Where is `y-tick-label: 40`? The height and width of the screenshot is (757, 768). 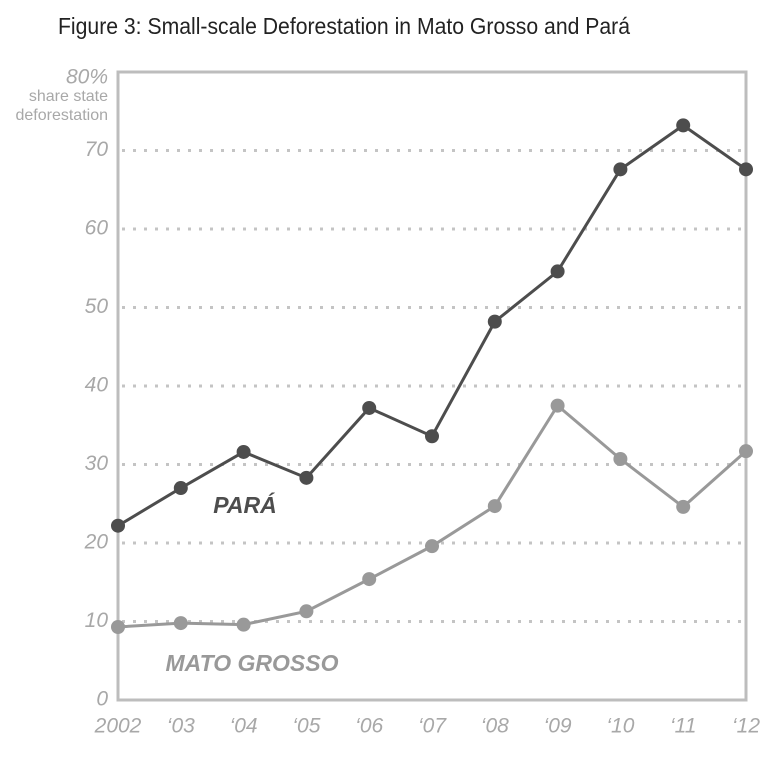
y-tick-label: 40 is located at coordinates (97, 385).